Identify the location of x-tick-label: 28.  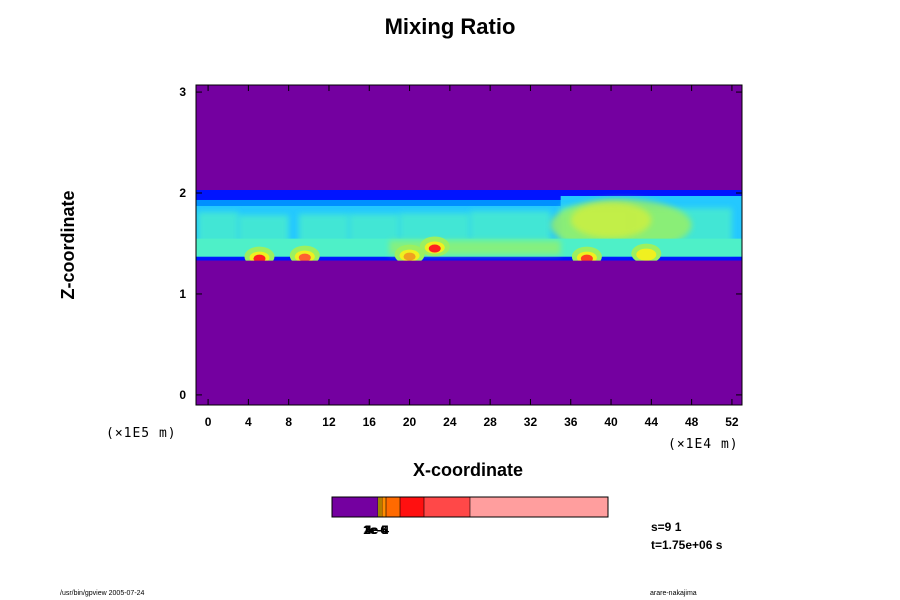
(490, 422).